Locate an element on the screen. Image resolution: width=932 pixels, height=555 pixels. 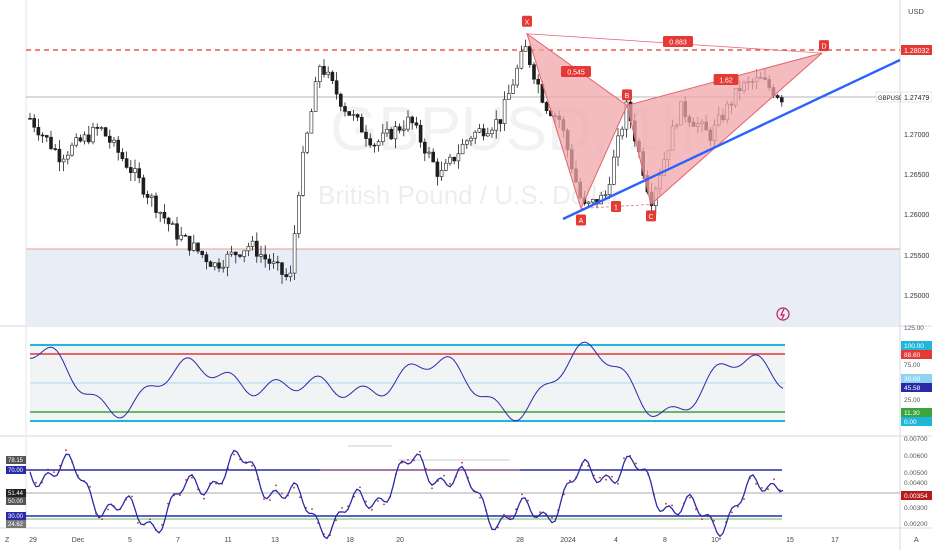
target-price-badge is located at coordinates (916, 50).